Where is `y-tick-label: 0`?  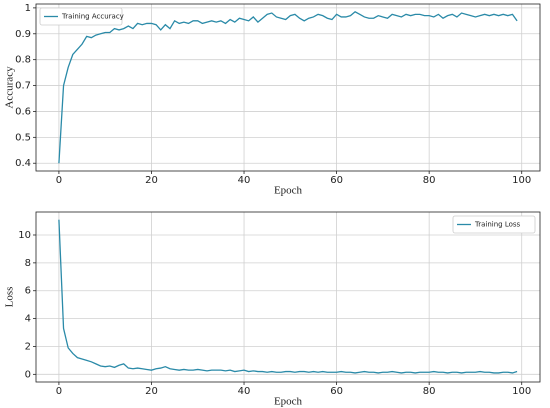
y-tick-label: 0 is located at coordinates (28, 374).